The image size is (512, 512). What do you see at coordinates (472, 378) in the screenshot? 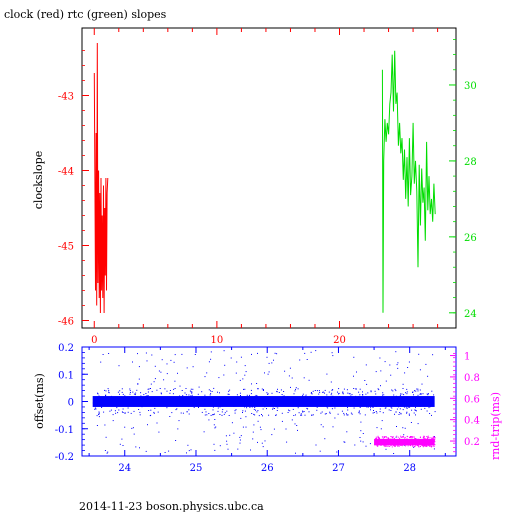
I see `bottom-right-y-tick-label: 0.8` at bounding box center [472, 378].